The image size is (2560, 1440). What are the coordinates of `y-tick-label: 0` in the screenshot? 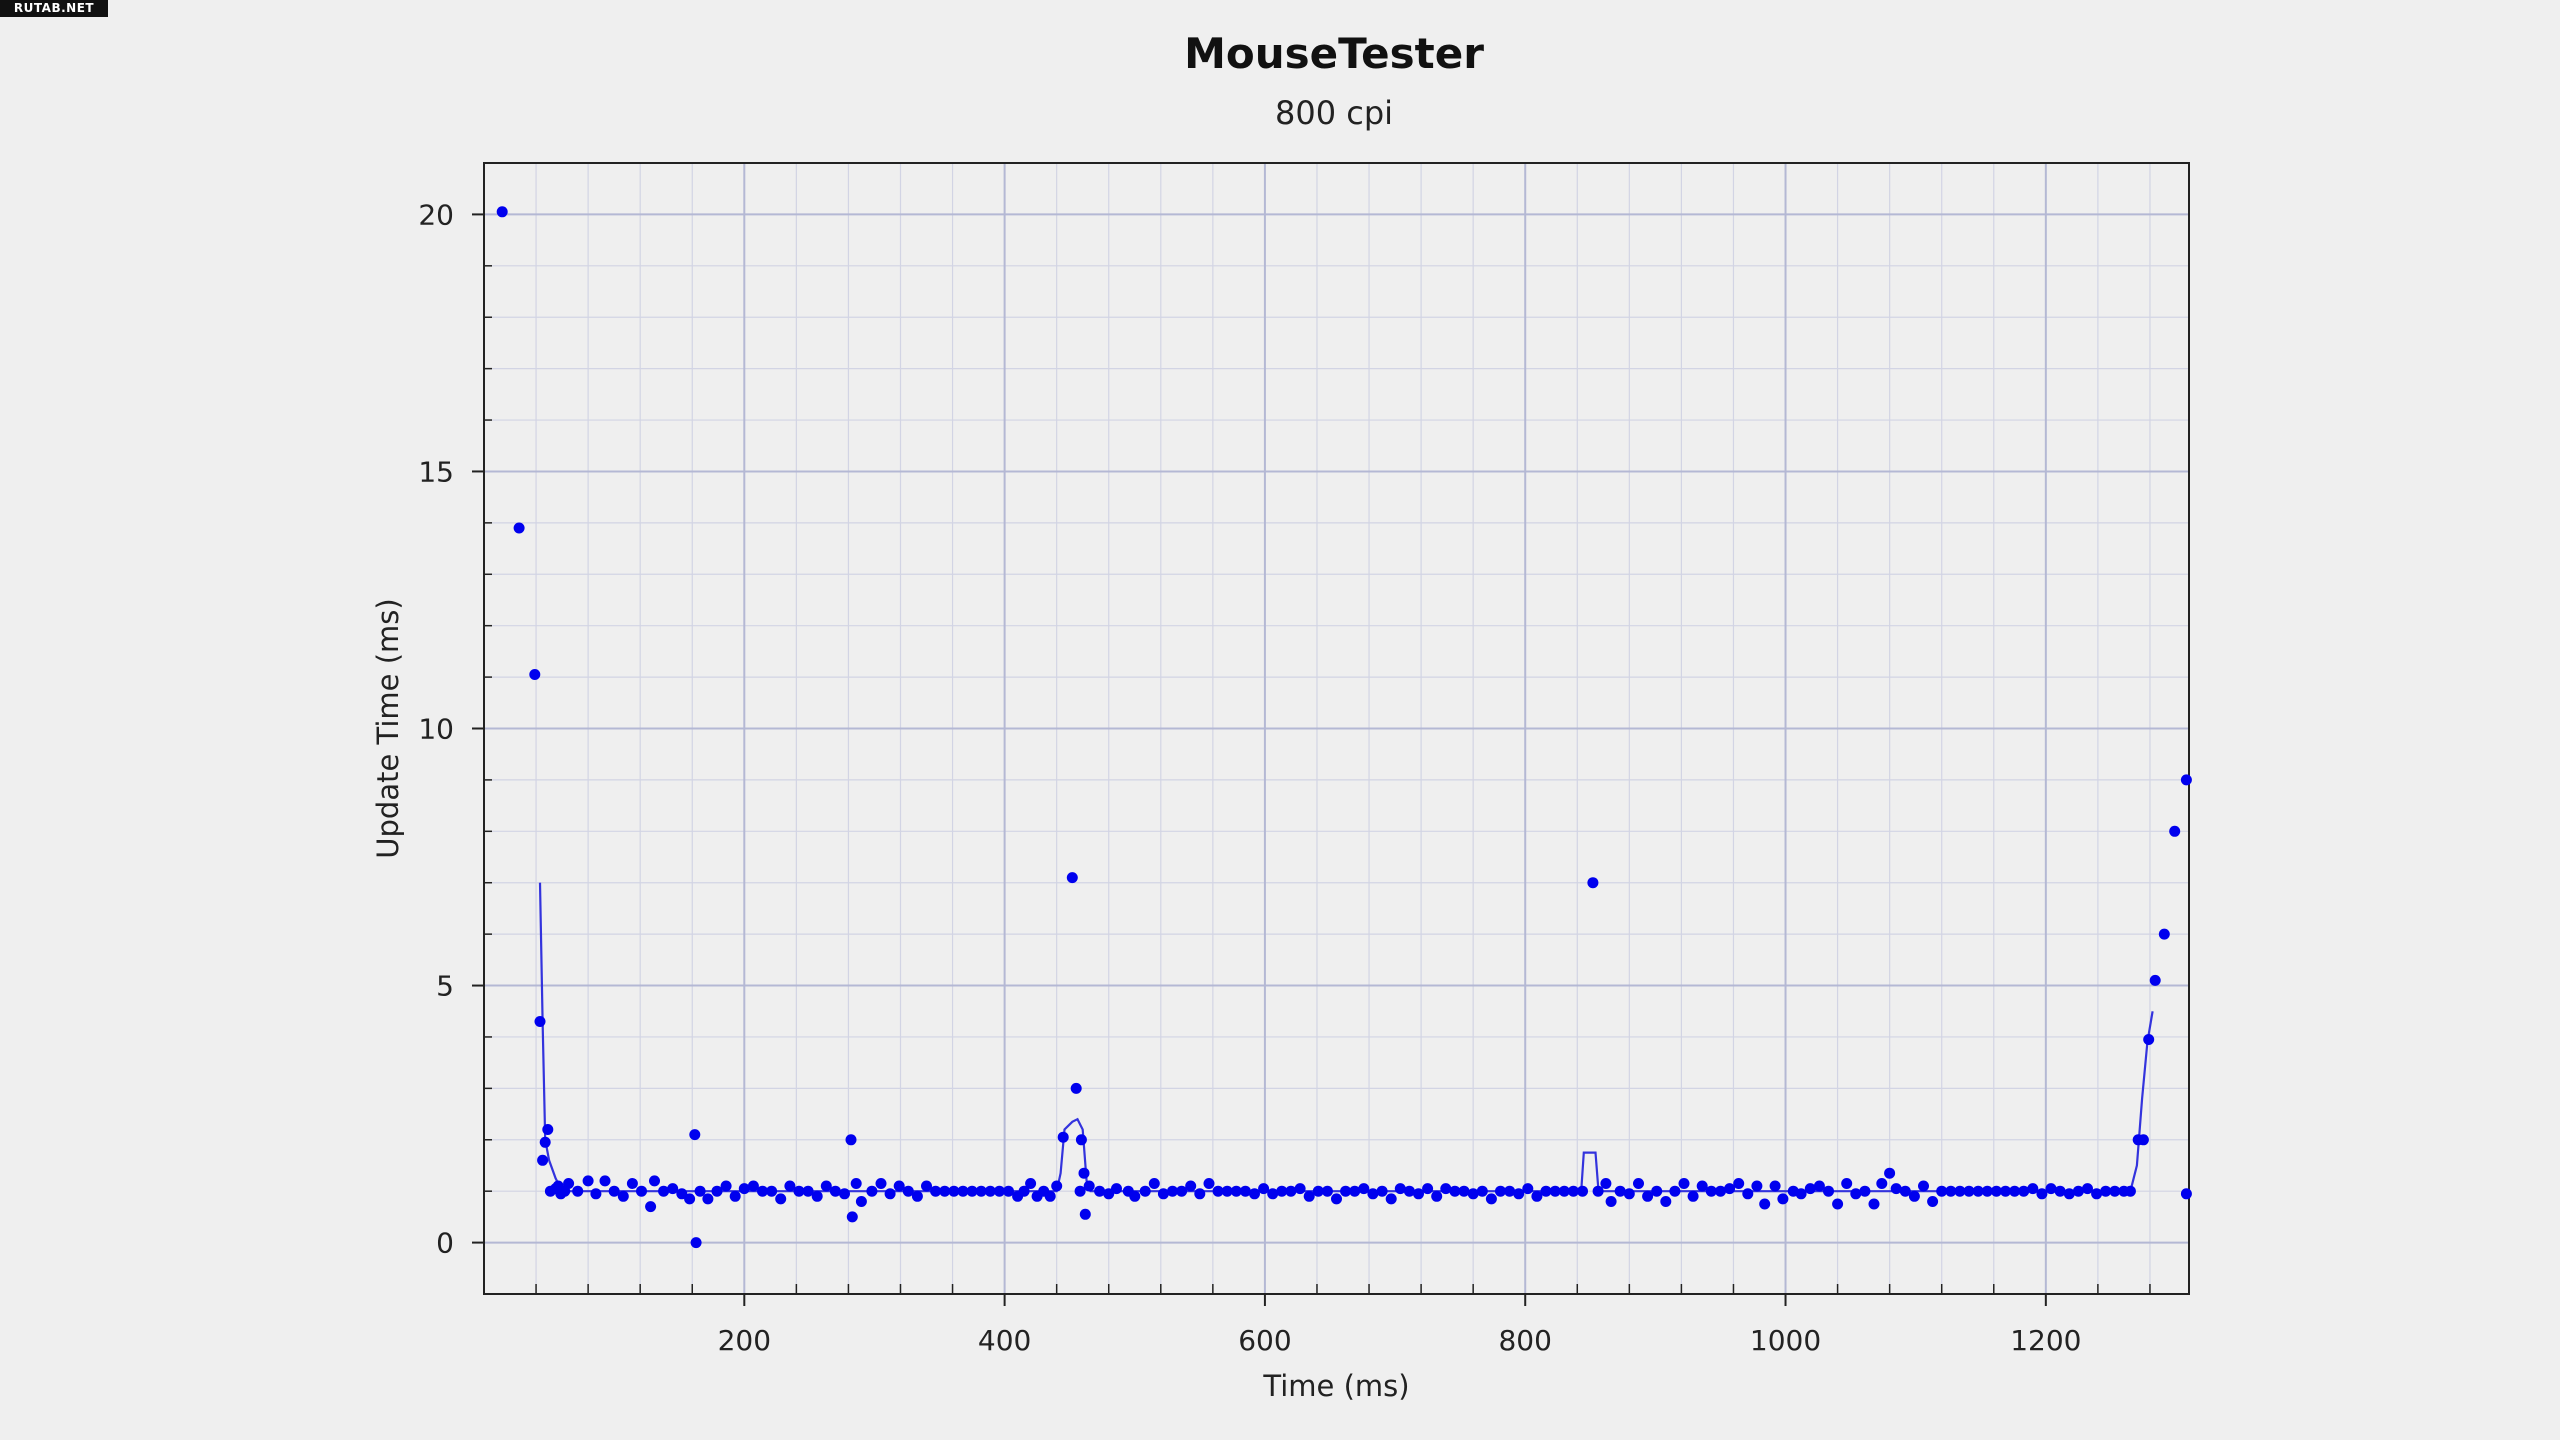 It's located at (445, 1243).